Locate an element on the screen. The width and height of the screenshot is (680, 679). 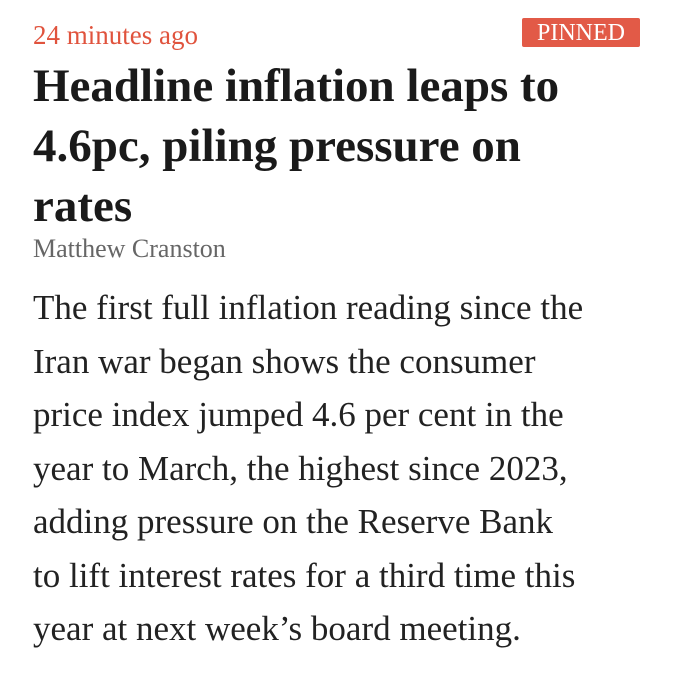
headline-line: Headline inflation leaps to is located at coordinates (296, 86).